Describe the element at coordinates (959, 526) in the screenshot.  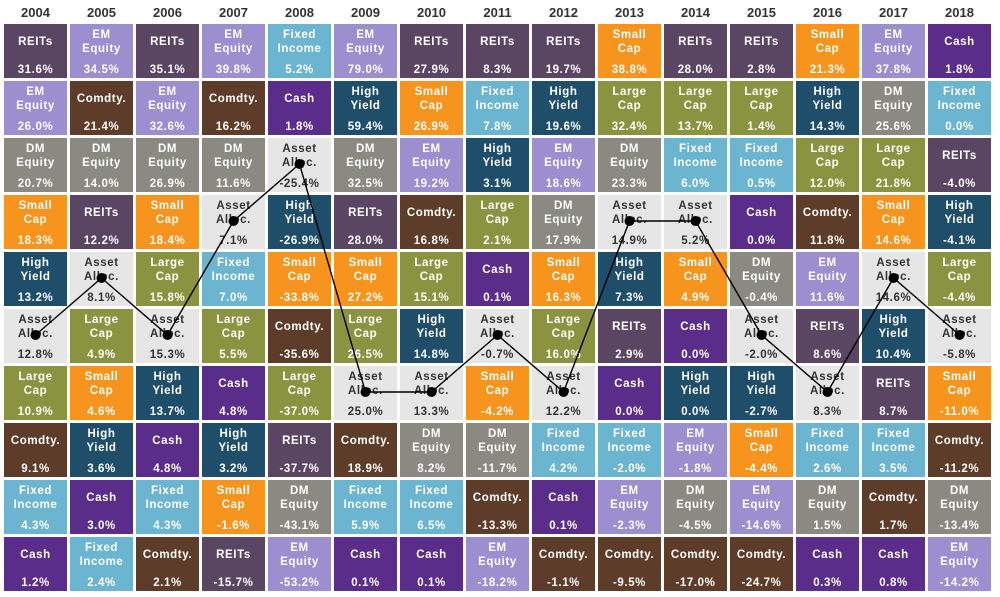
I see `return-value: -13.4%` at that location.